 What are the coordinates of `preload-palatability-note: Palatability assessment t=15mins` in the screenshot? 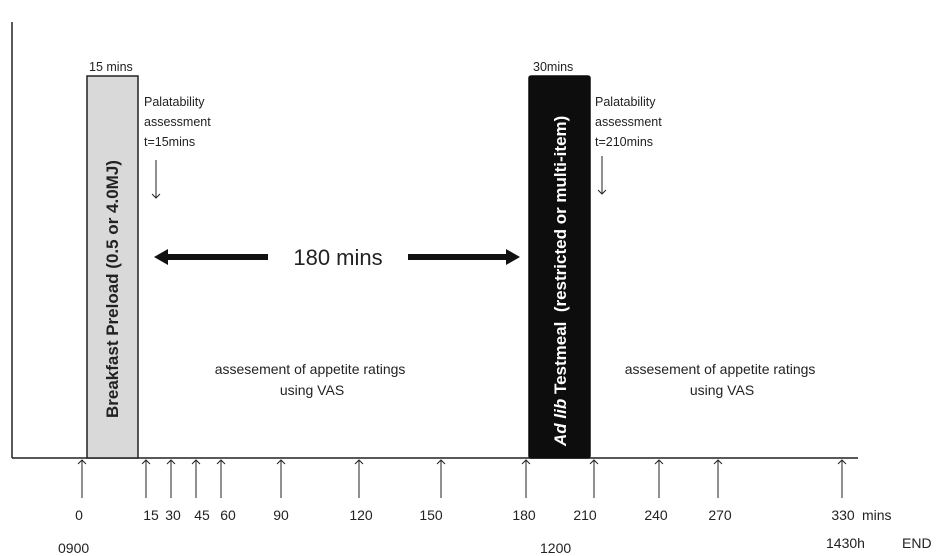 It's located at (179, 122).